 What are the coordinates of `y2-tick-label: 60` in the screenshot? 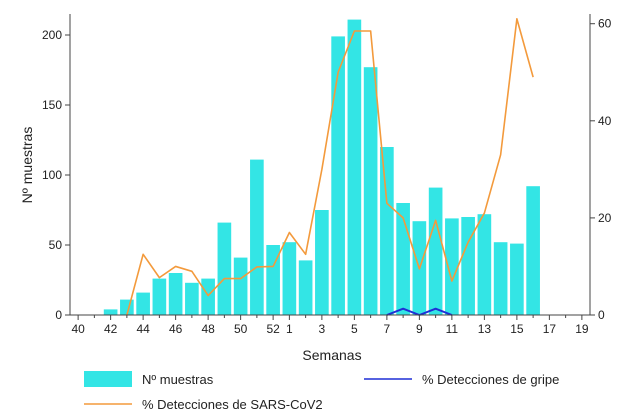 It's located at (605, 24).